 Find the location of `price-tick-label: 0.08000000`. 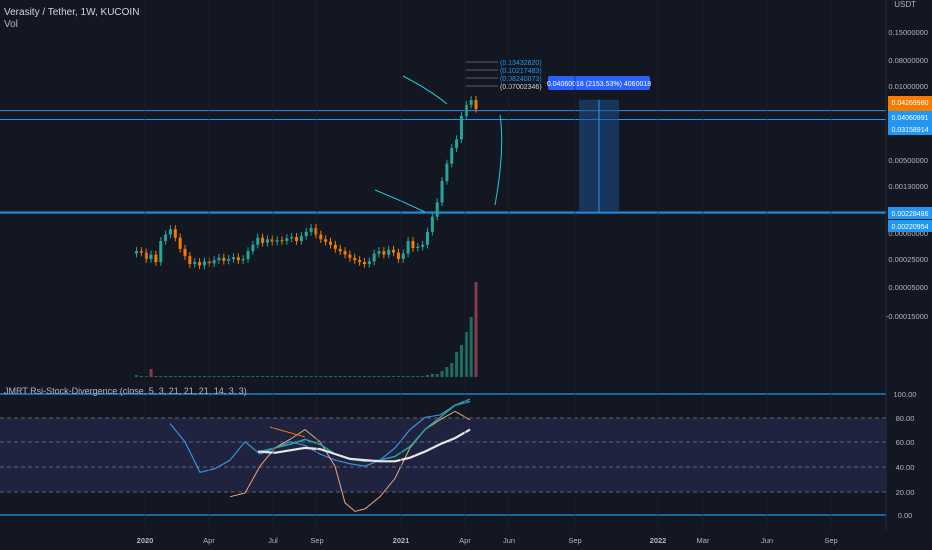

price-tick-label: 0.08000000 is located at coordinates (908, 60).